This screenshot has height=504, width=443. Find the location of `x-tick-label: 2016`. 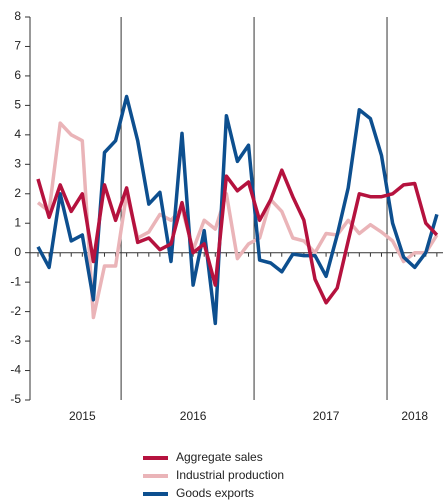

x-tick-label: 2016 is located at coordinates (193, 416).